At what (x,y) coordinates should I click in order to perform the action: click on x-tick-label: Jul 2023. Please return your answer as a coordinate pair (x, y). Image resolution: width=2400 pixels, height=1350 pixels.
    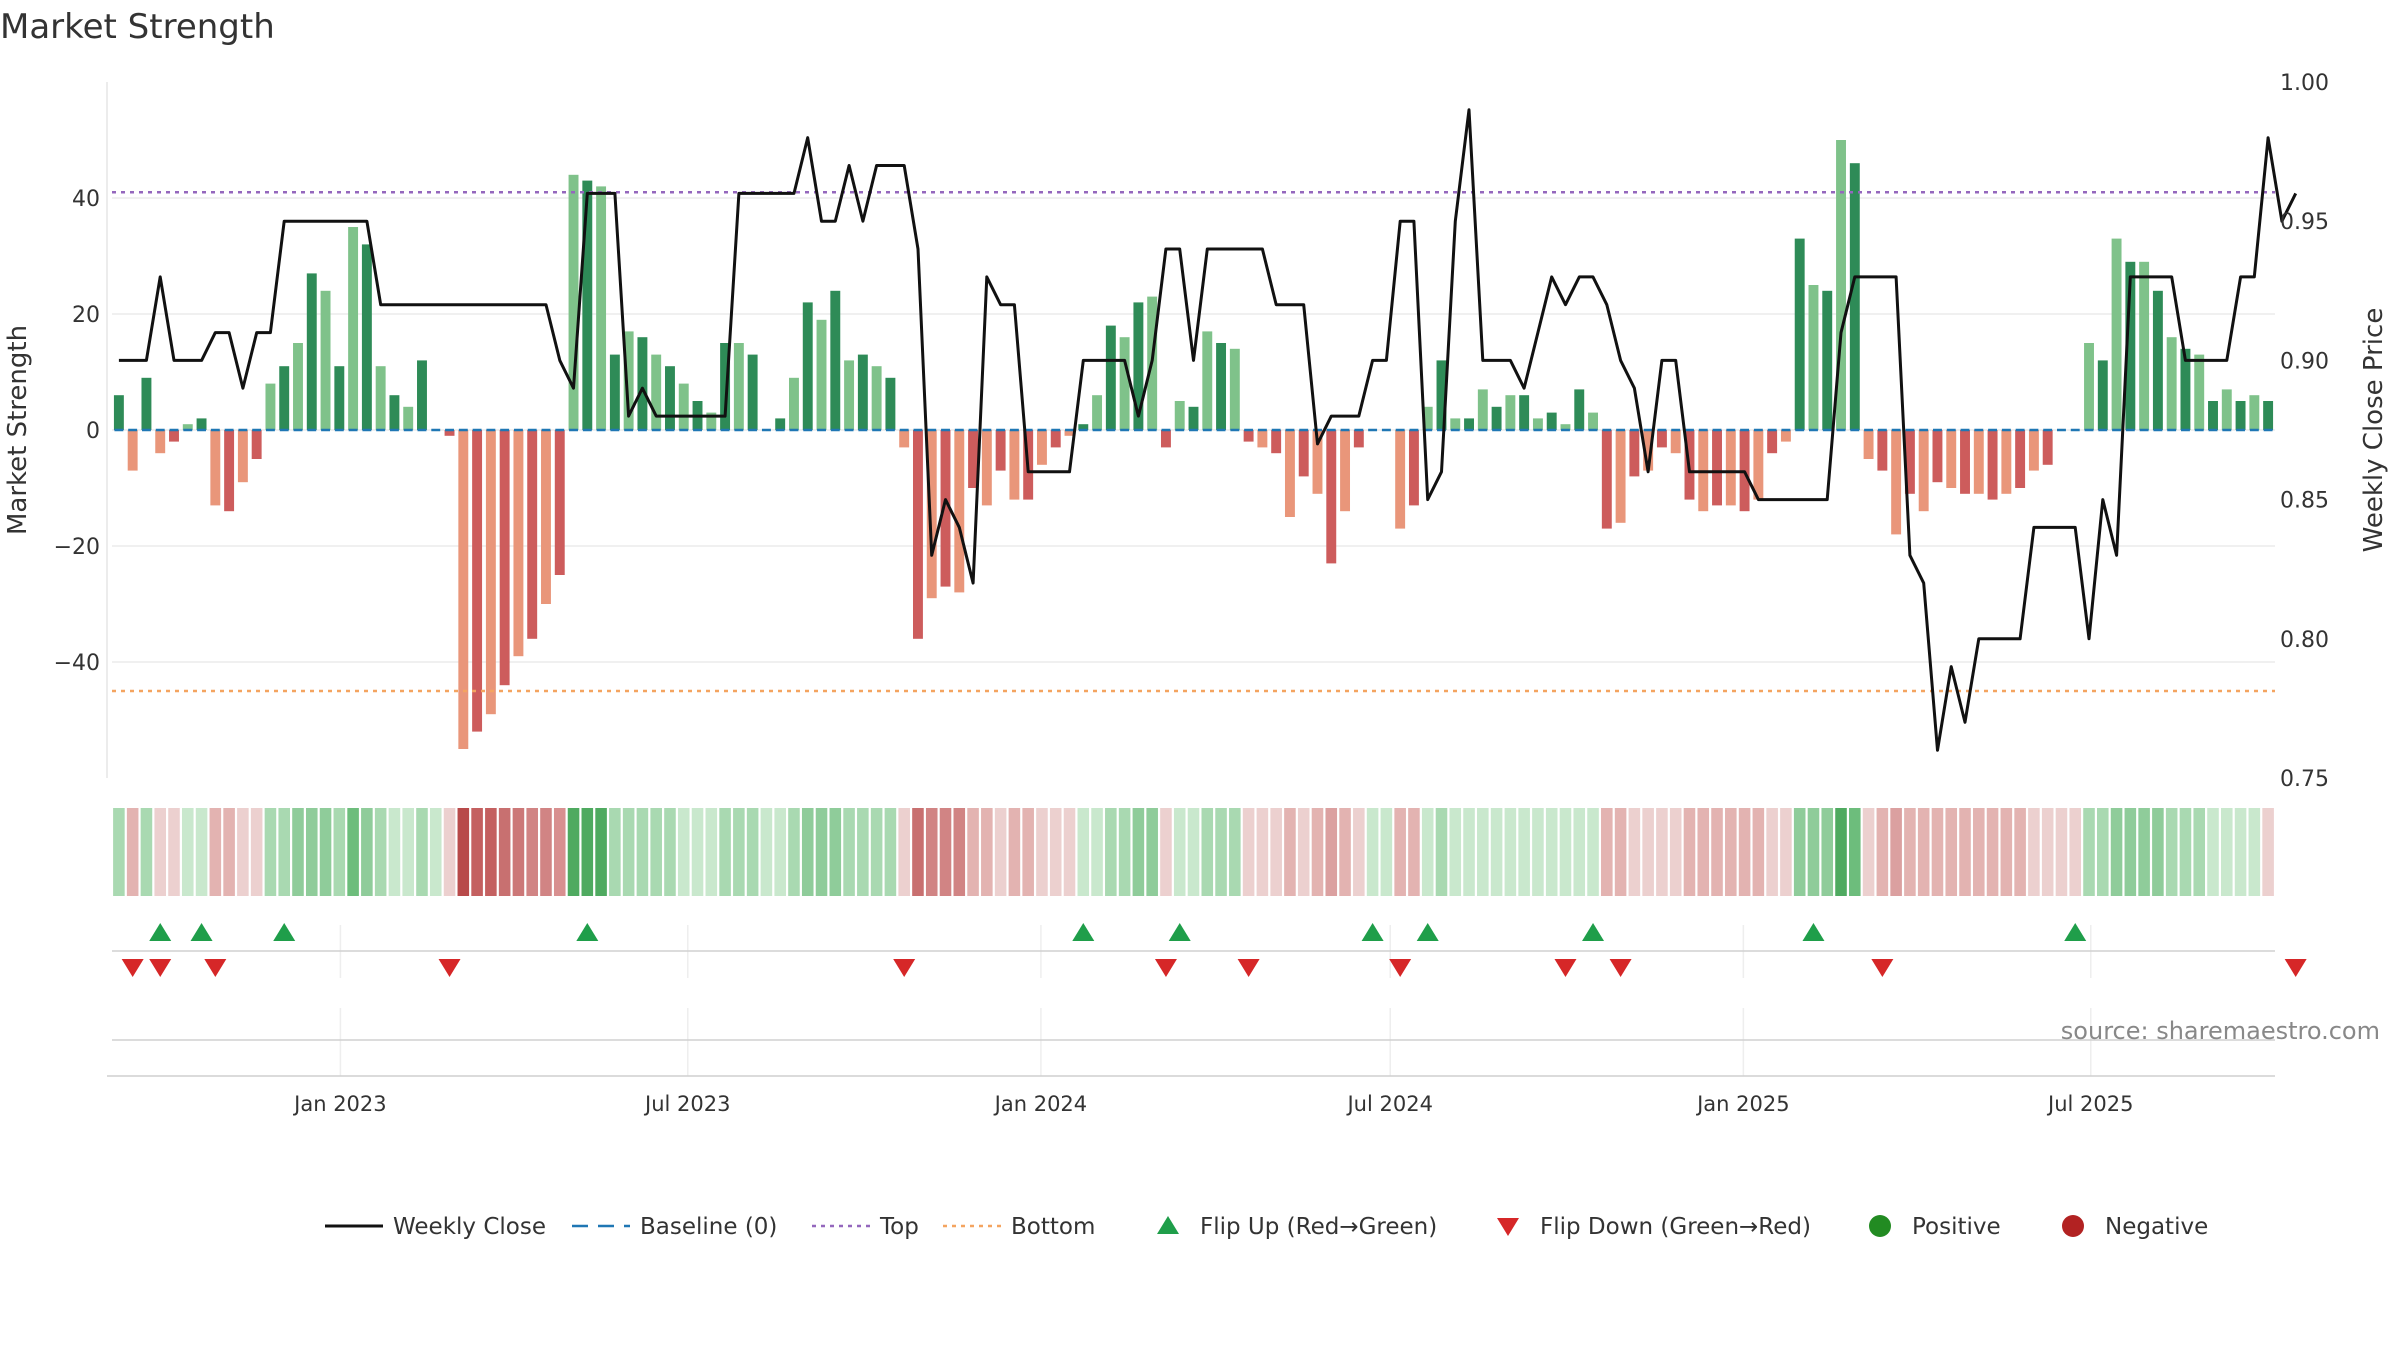
    Looking at the image, I should click on (686, 1104).